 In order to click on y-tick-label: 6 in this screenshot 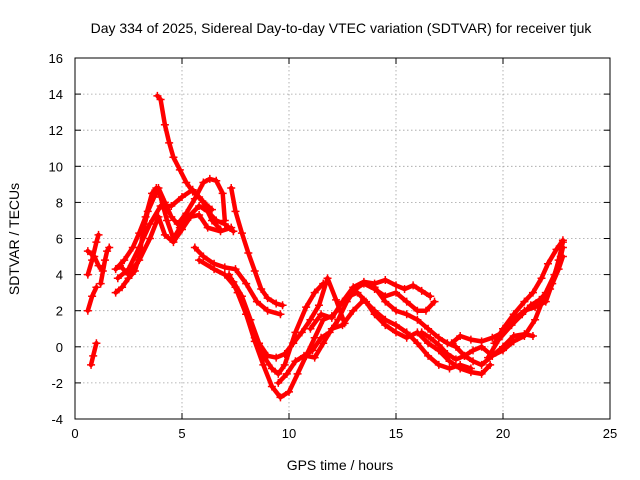, I will do `click(59, 239)`.